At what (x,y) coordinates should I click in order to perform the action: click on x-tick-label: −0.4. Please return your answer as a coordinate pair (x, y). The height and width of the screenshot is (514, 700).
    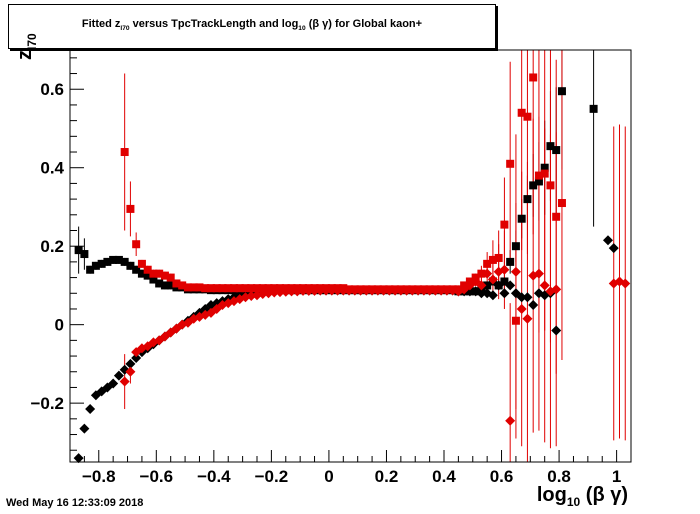
    Looking at the image, I should click on (214, 476).